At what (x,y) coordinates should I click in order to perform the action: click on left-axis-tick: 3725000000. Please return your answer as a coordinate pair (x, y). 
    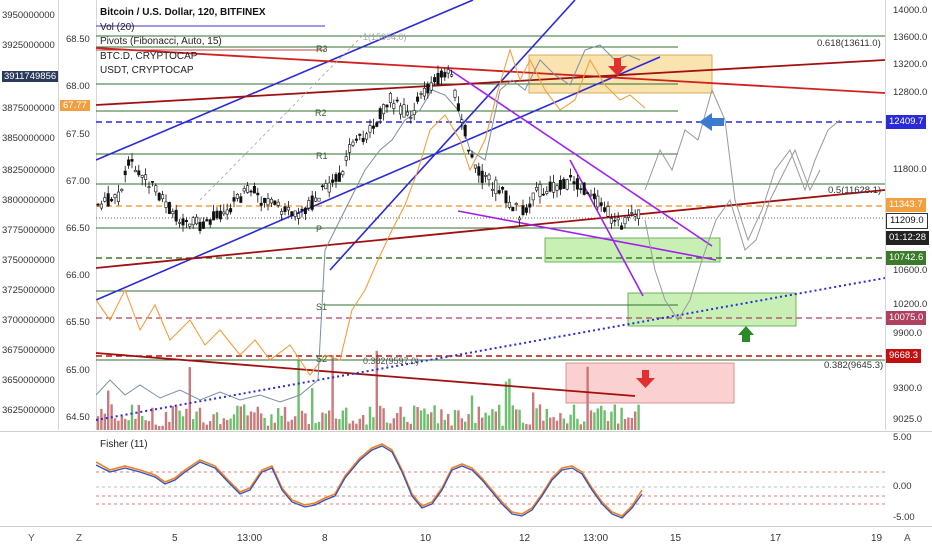
    Looking at the image, I should click on (28, 290).